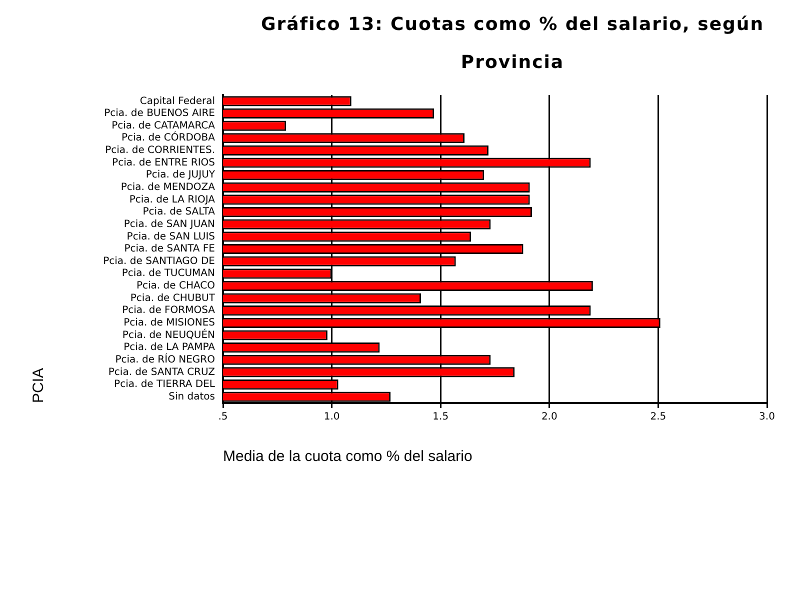 This screenshot has height=600, width=800. I want to click on chart-title: Gráfico 13: Cuotas como % del salario, según Provincia, so click(513, 44).